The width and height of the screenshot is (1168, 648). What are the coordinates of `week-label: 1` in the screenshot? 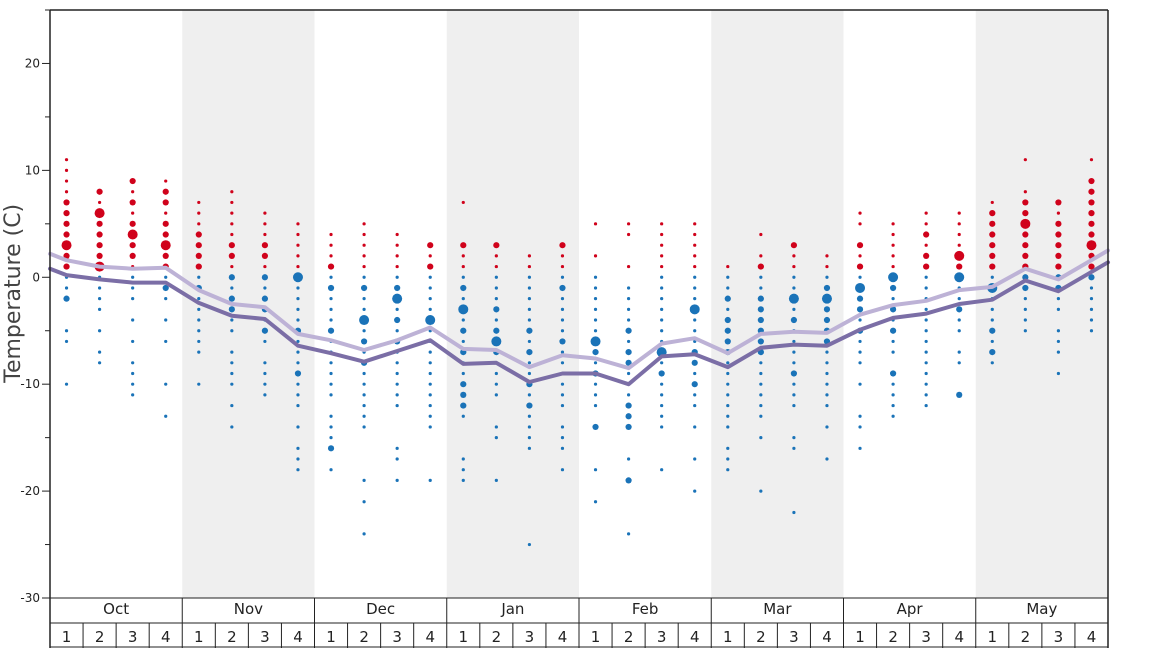 It's located at (993, 637).